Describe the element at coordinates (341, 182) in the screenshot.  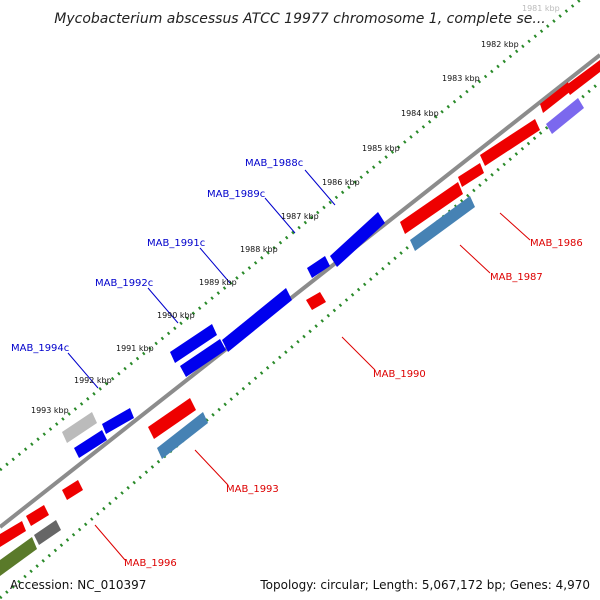
I see `tick-label: 1986 kbp` at that location.